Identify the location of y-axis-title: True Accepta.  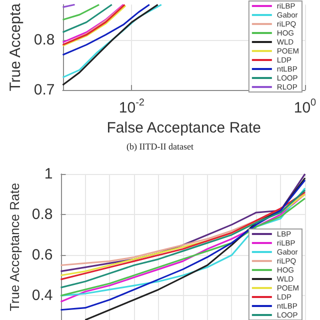
(15, 47).